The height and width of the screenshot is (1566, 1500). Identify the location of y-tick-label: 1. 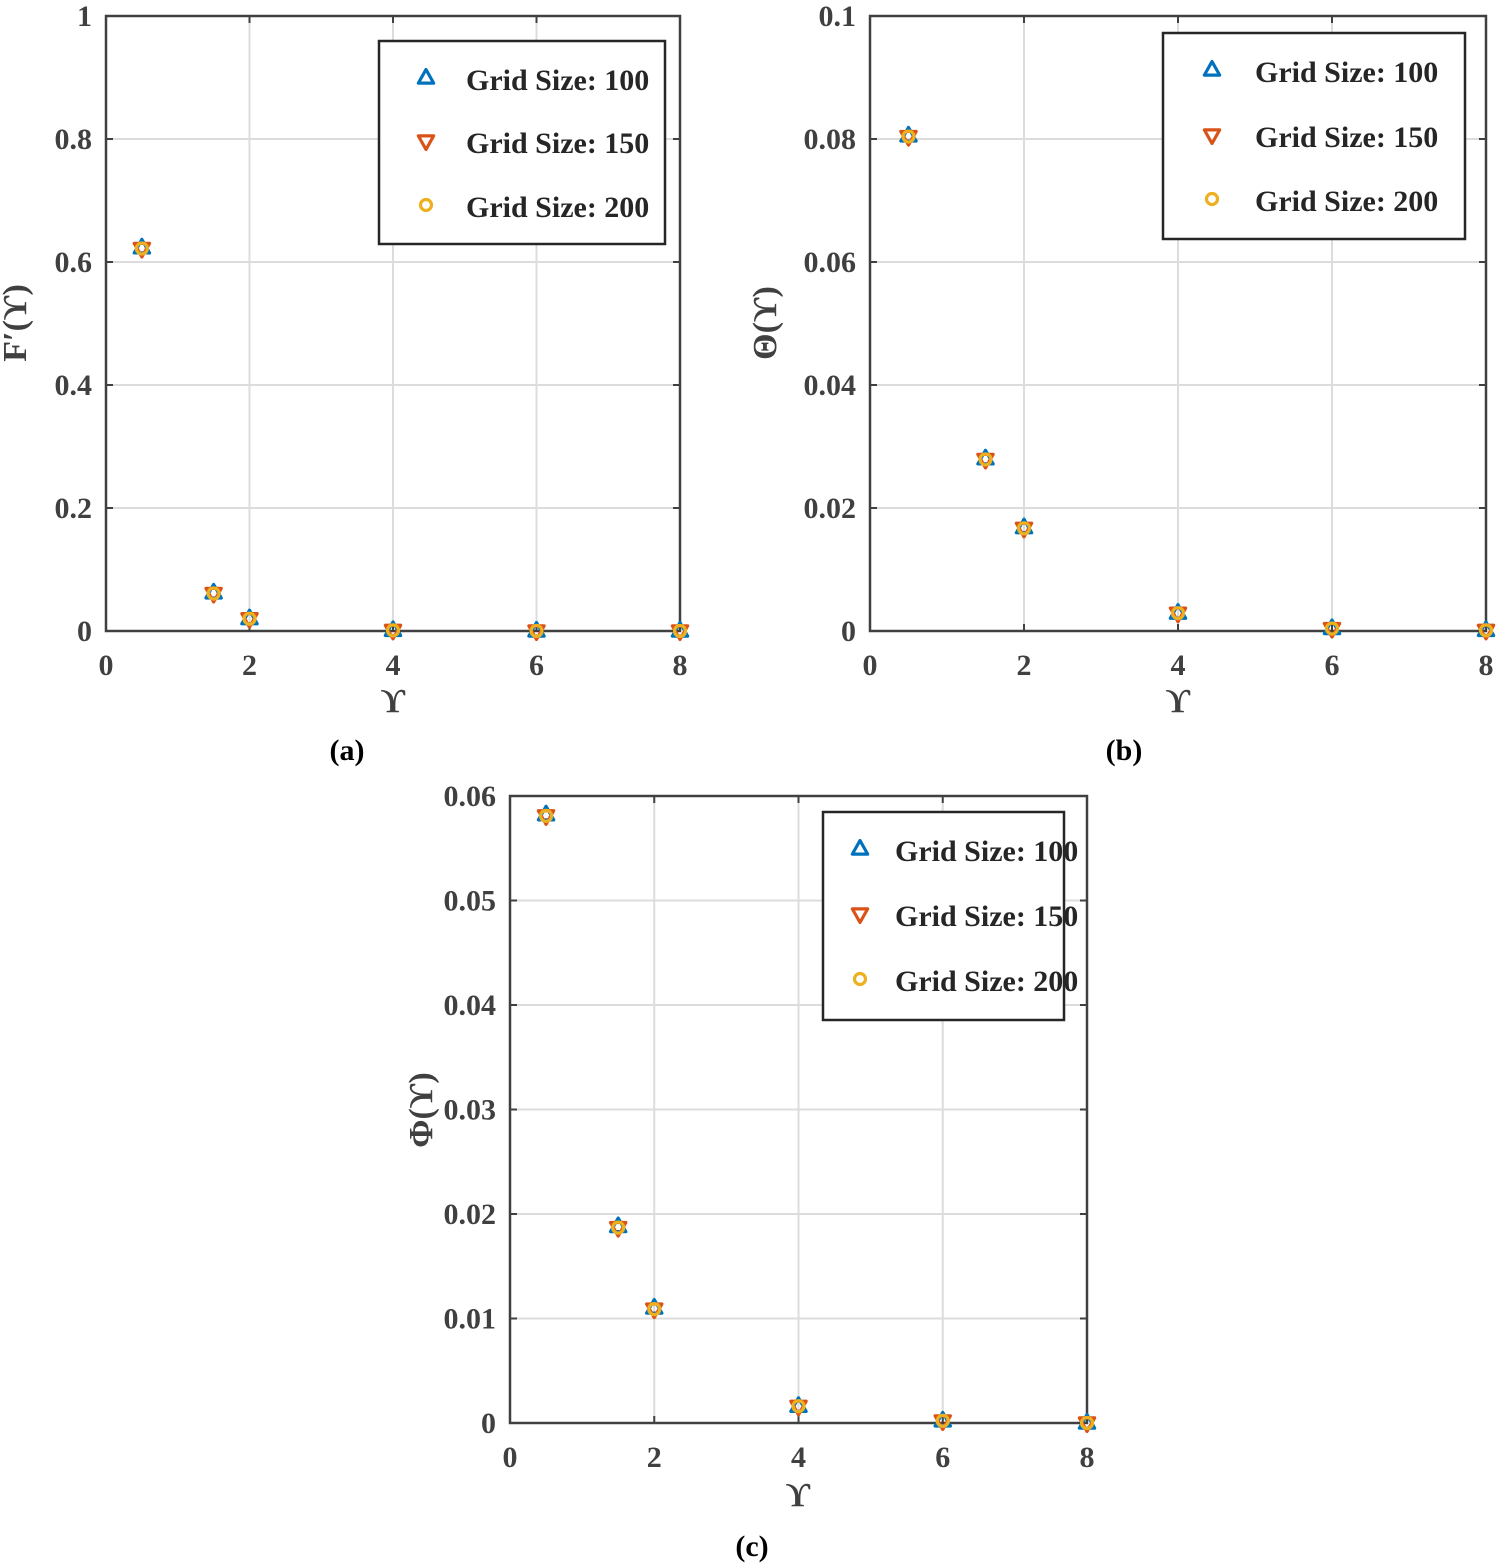
(84, 16).